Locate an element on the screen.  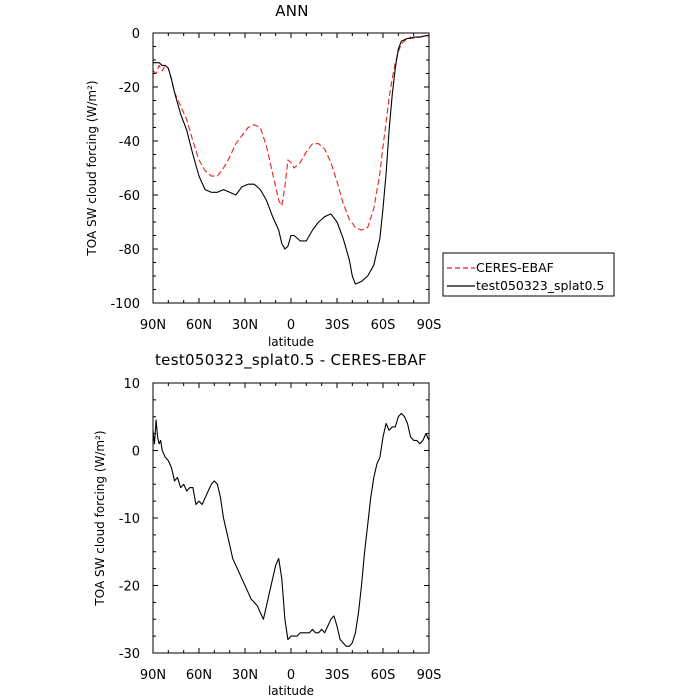
bottom-x-tick-label: 0 is located at coordinates (291, 675).